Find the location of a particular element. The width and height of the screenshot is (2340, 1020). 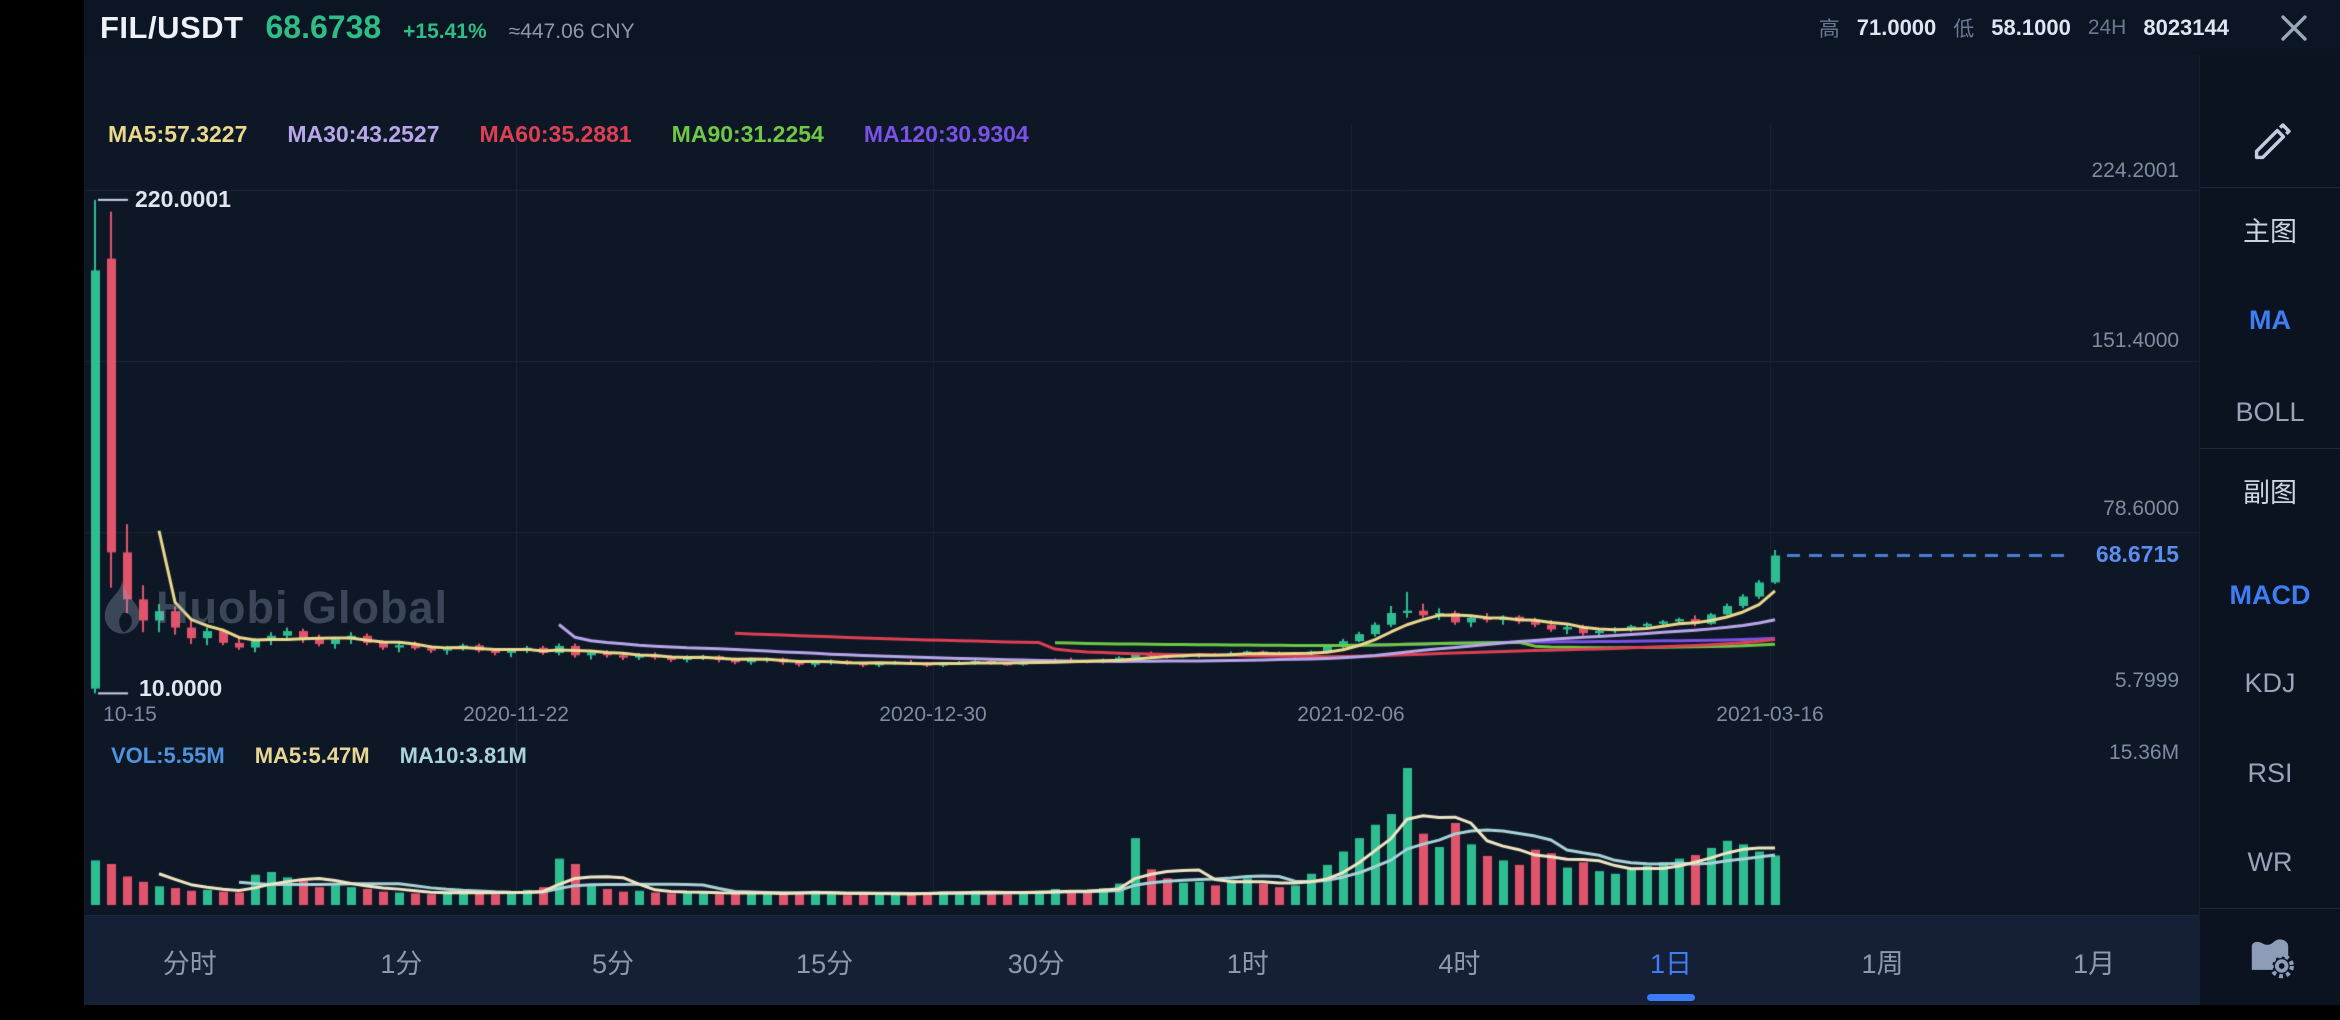

active-tab-underline is located at coordinates (1670, 997).